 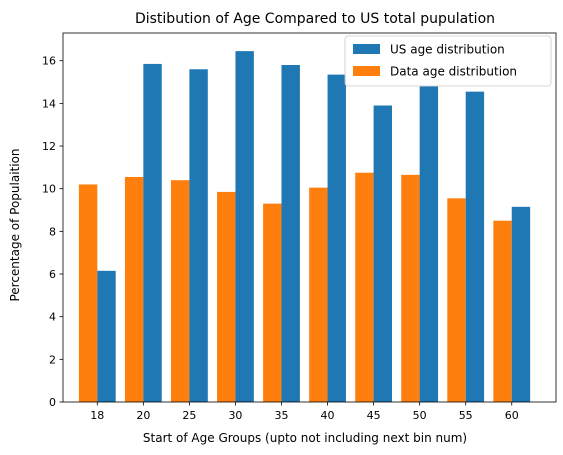 I want to click on legend: US age distribution Data age distribution, so click(x=448, y=61).